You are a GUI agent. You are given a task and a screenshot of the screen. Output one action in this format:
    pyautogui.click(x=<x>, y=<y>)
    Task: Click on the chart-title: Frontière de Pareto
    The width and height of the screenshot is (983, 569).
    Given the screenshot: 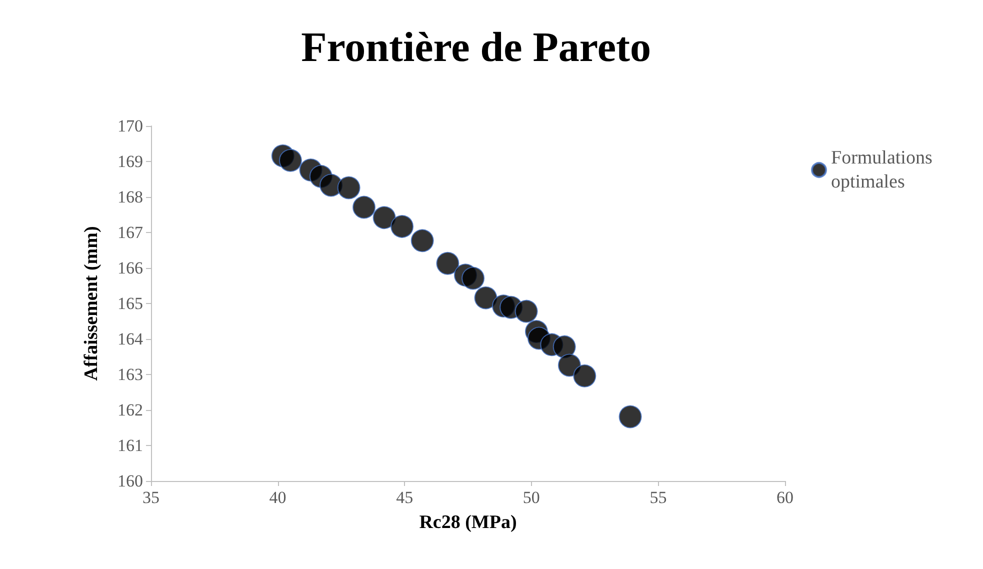 What is the action you would take?
    pyautogui.click(x=476, y=48)
    